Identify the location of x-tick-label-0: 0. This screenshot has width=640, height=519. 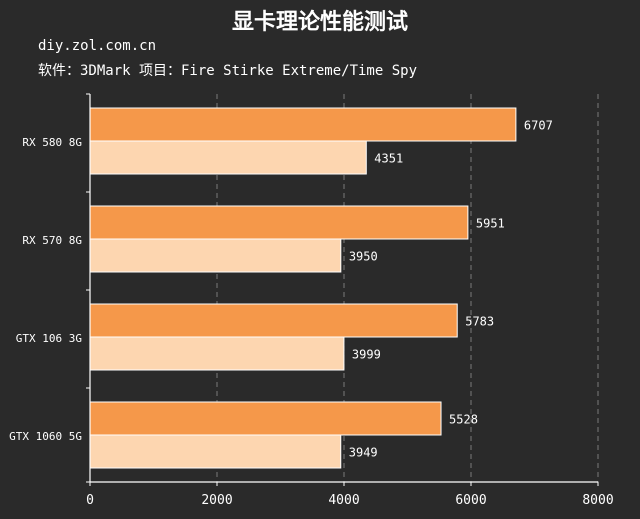
(90, 500).